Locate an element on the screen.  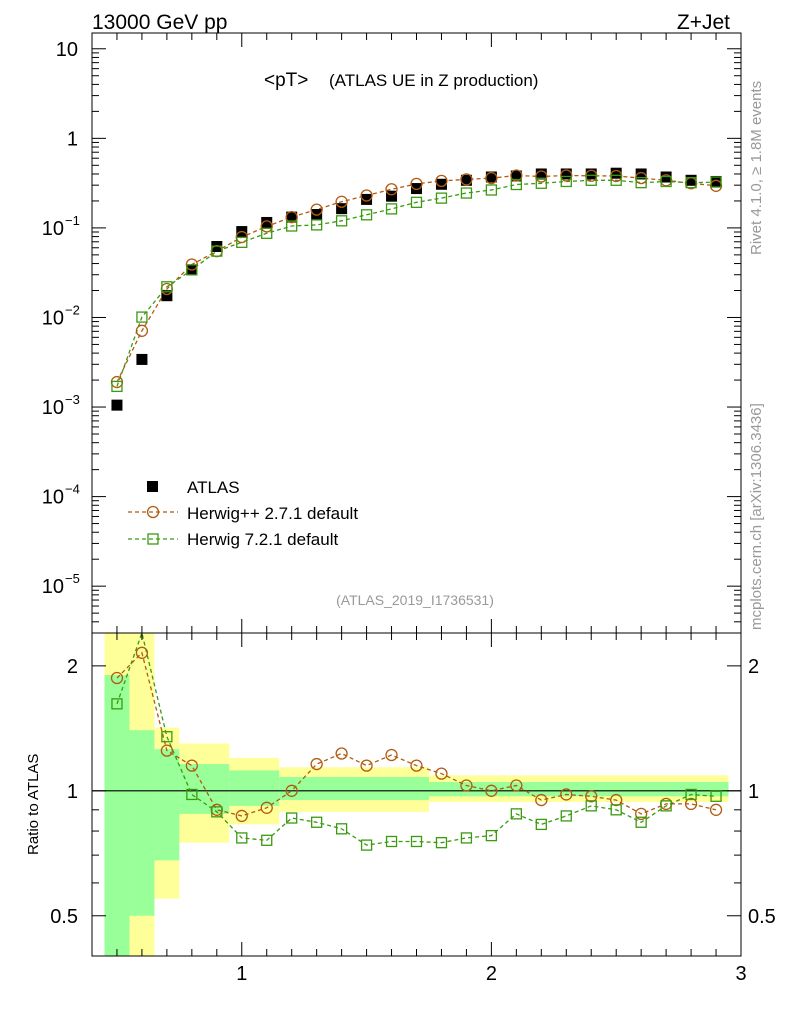
ratio-y-tick-label: 2 is located at coordinates (72, 667).